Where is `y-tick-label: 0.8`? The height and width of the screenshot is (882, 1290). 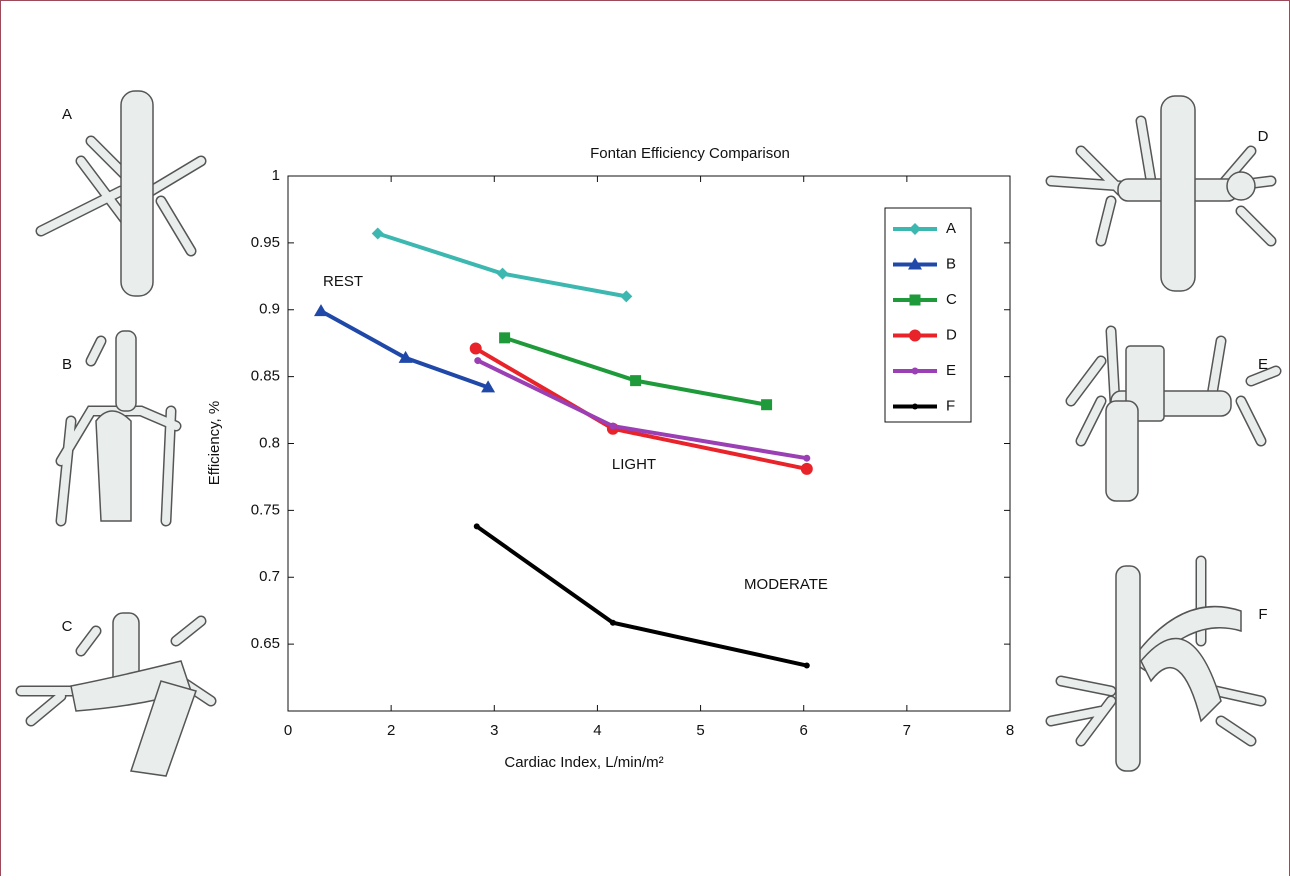
y-tick-label: 0.8 is located at coordinates (269, 442).